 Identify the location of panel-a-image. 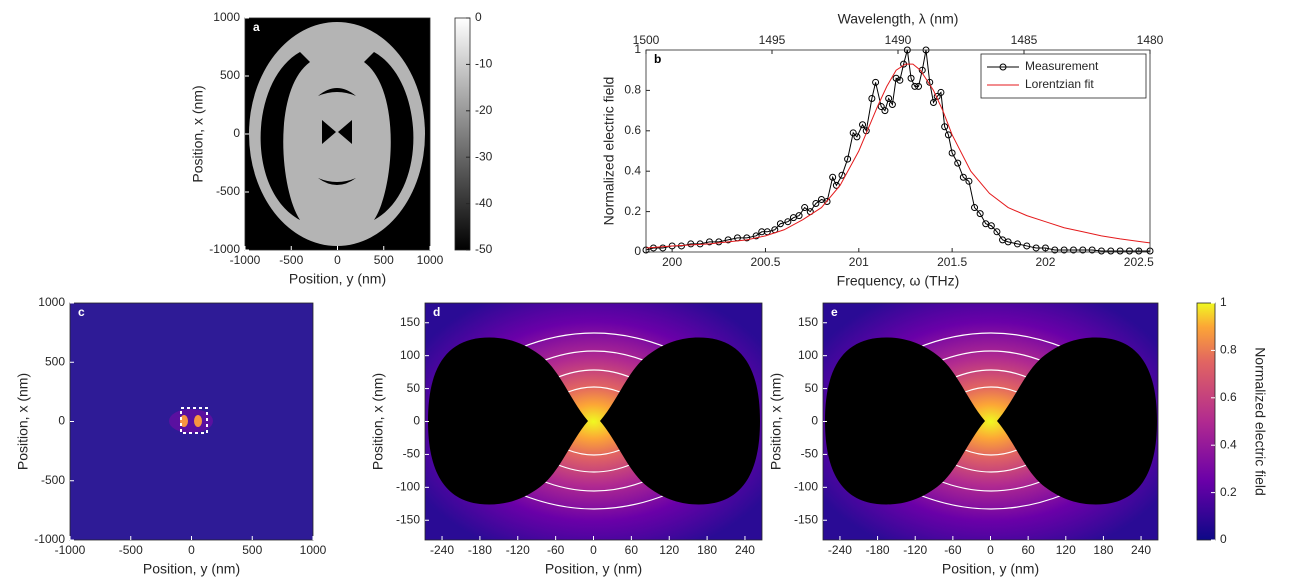
(337, 134).